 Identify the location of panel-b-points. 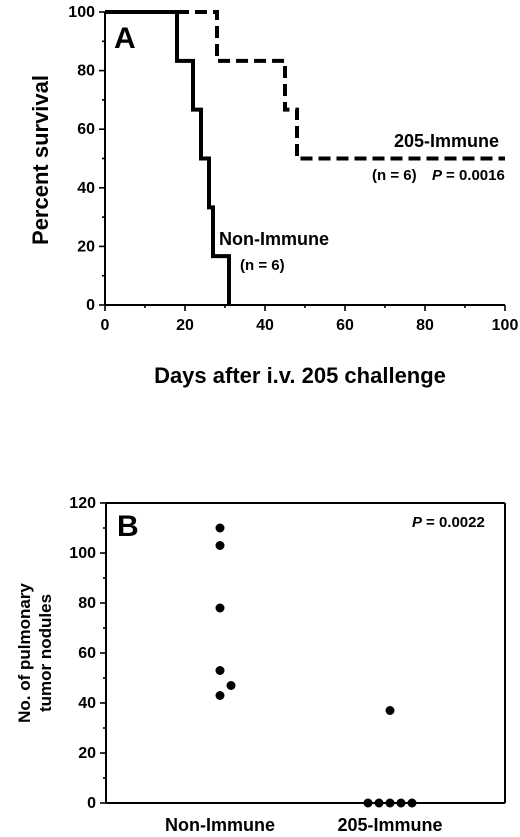
(316, 665).